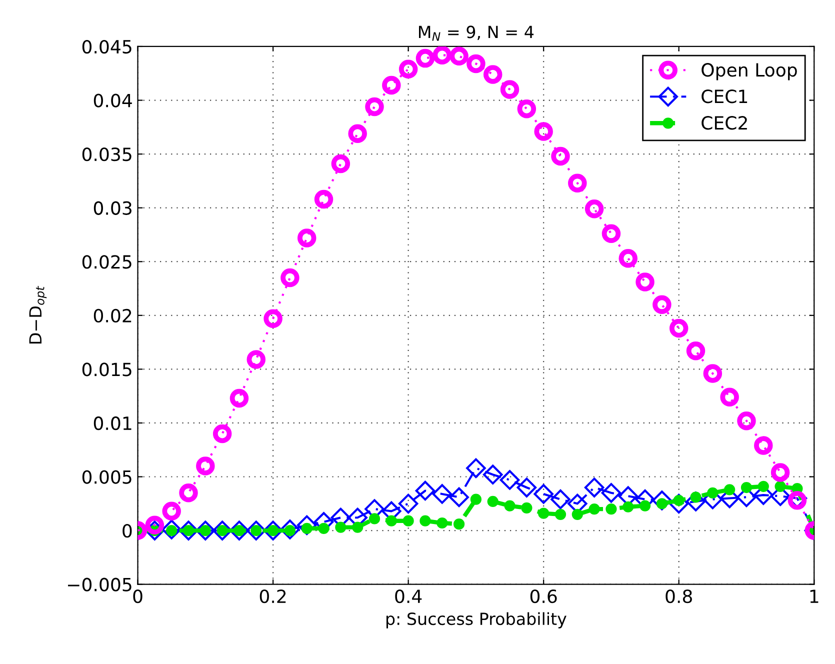 The height and width of the screenshot is (664, 835). What do you see at coordinates (107, 47) in the screenshot?
I see `y-tick-label: 0.045` at bounding box center [107, 47].